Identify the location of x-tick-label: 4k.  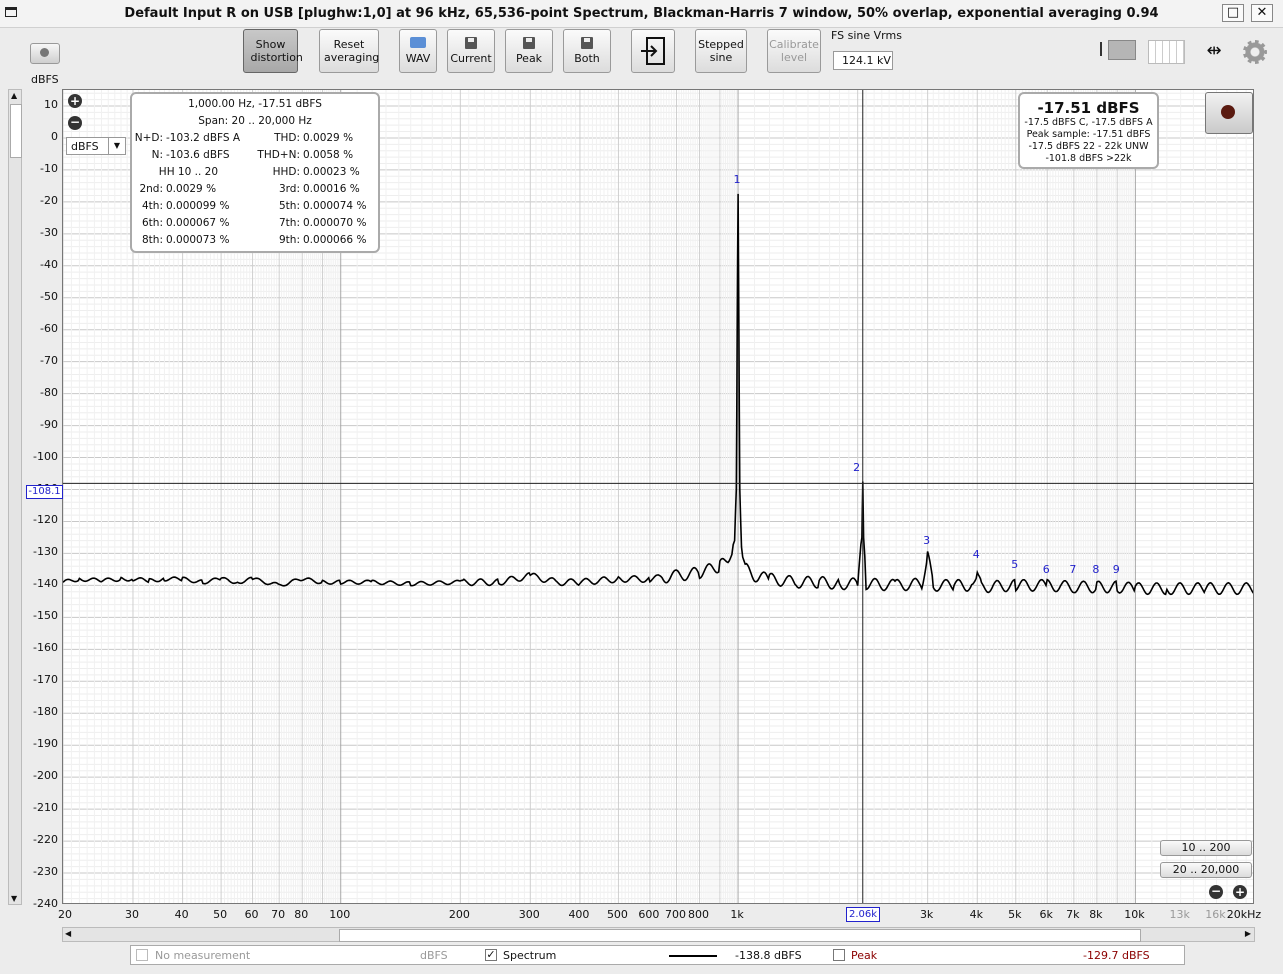
(976, 914).